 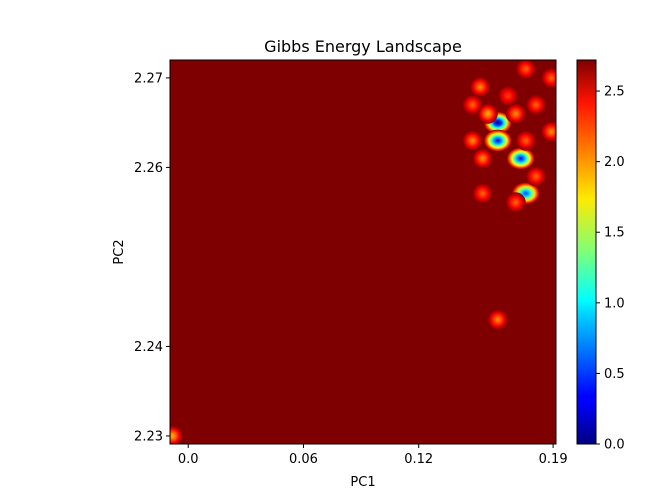 I want to click on y-tick-label: 2.27, so click(x=148, y=78).